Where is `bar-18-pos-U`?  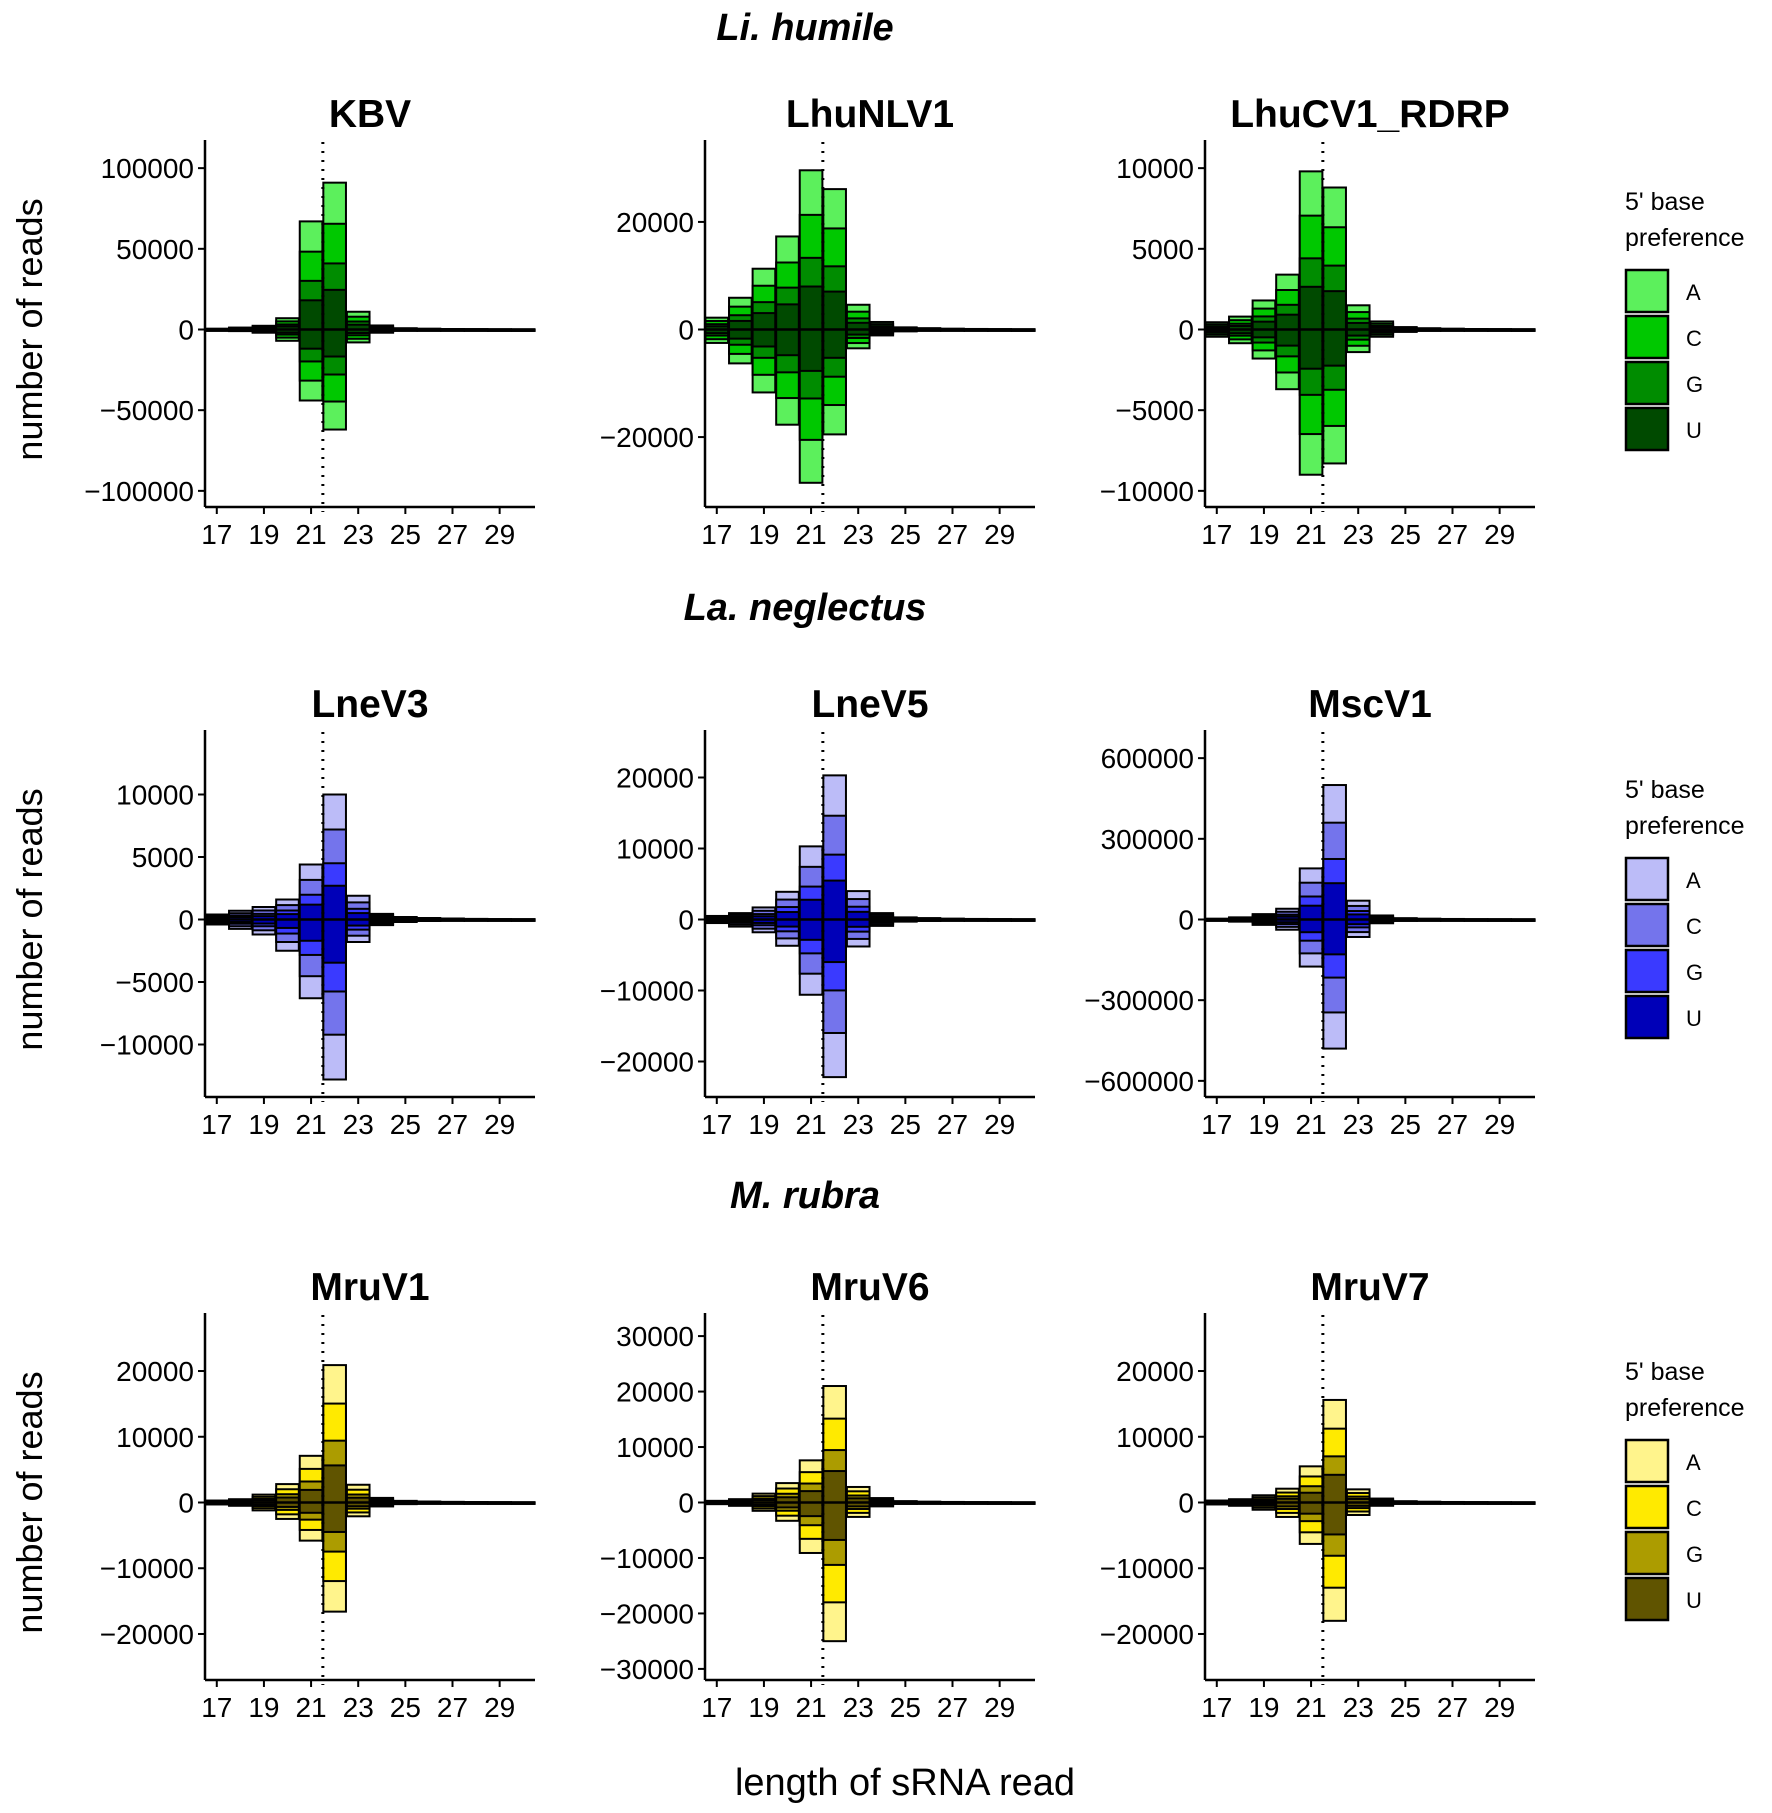 bar-18-pos-U is located at coordinates (740, 325).